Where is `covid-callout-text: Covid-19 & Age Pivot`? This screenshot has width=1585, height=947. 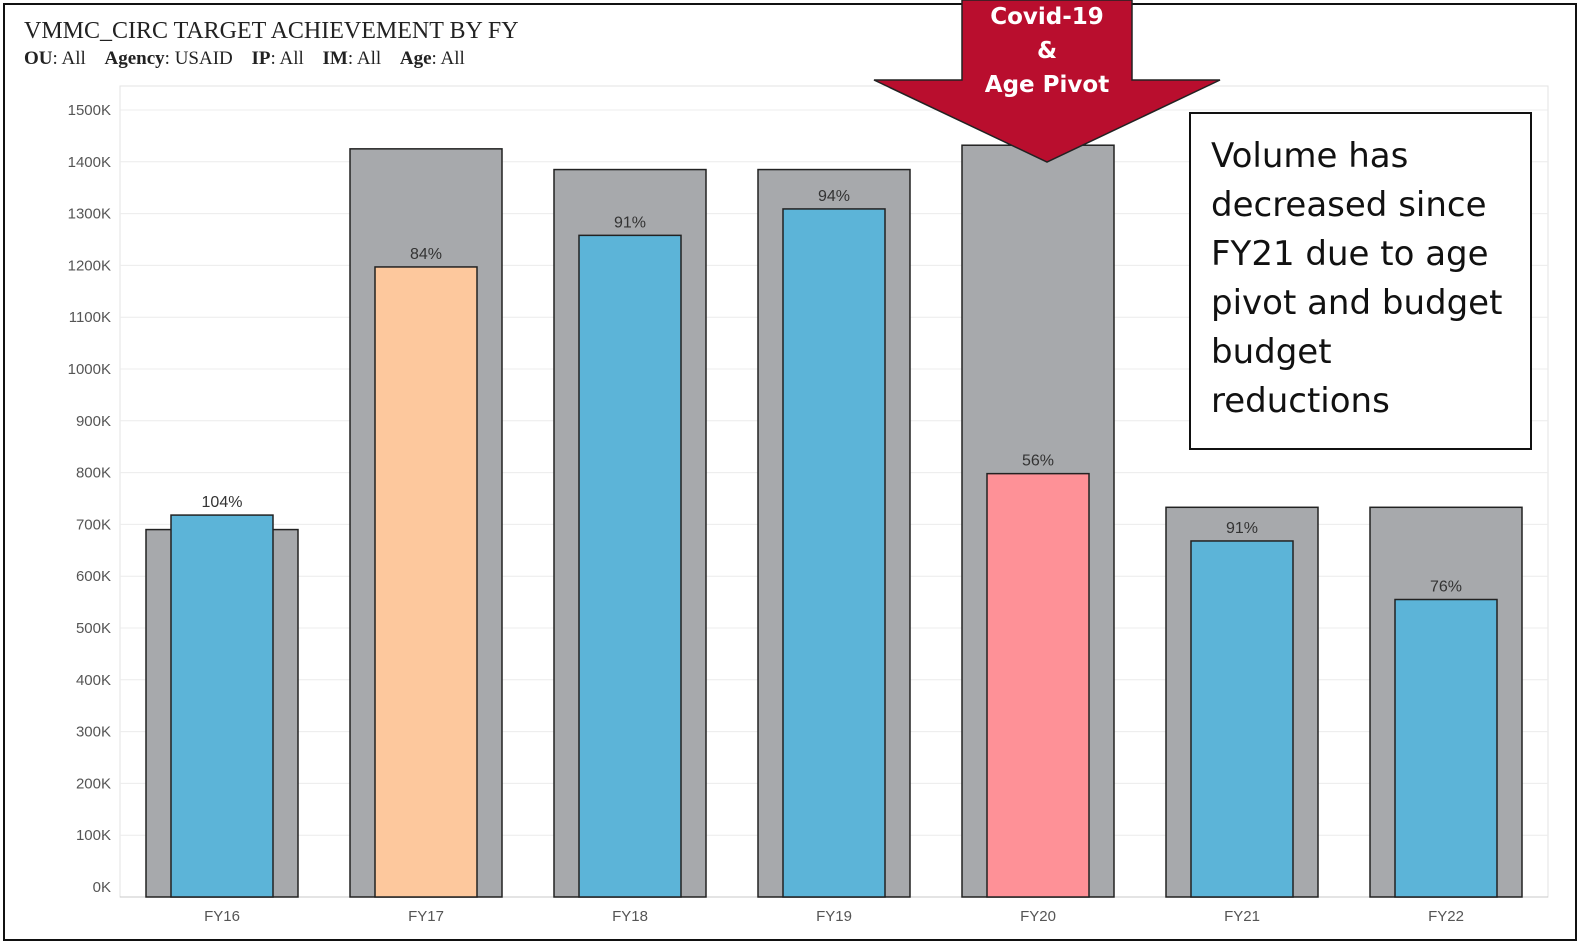 covid-callout-text: Covid-19 & Age Pivot is located at coordinates (1047, 51).